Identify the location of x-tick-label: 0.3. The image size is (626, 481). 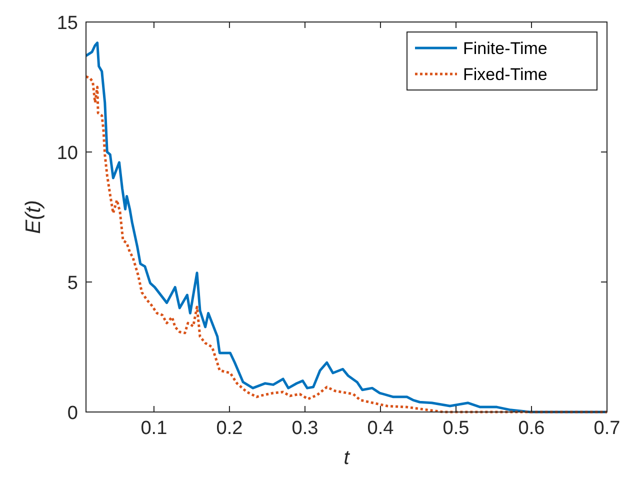
(305, 428).